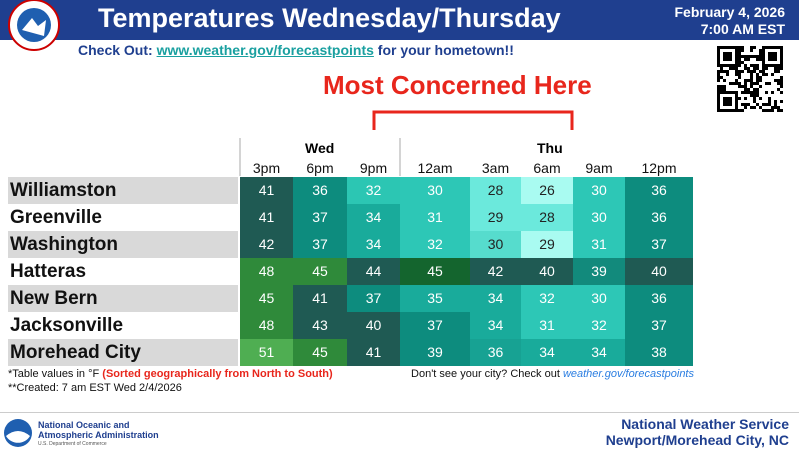 This screenshot has width=799, height=450. I want to click on time-label: 3am, so click(495, 168).